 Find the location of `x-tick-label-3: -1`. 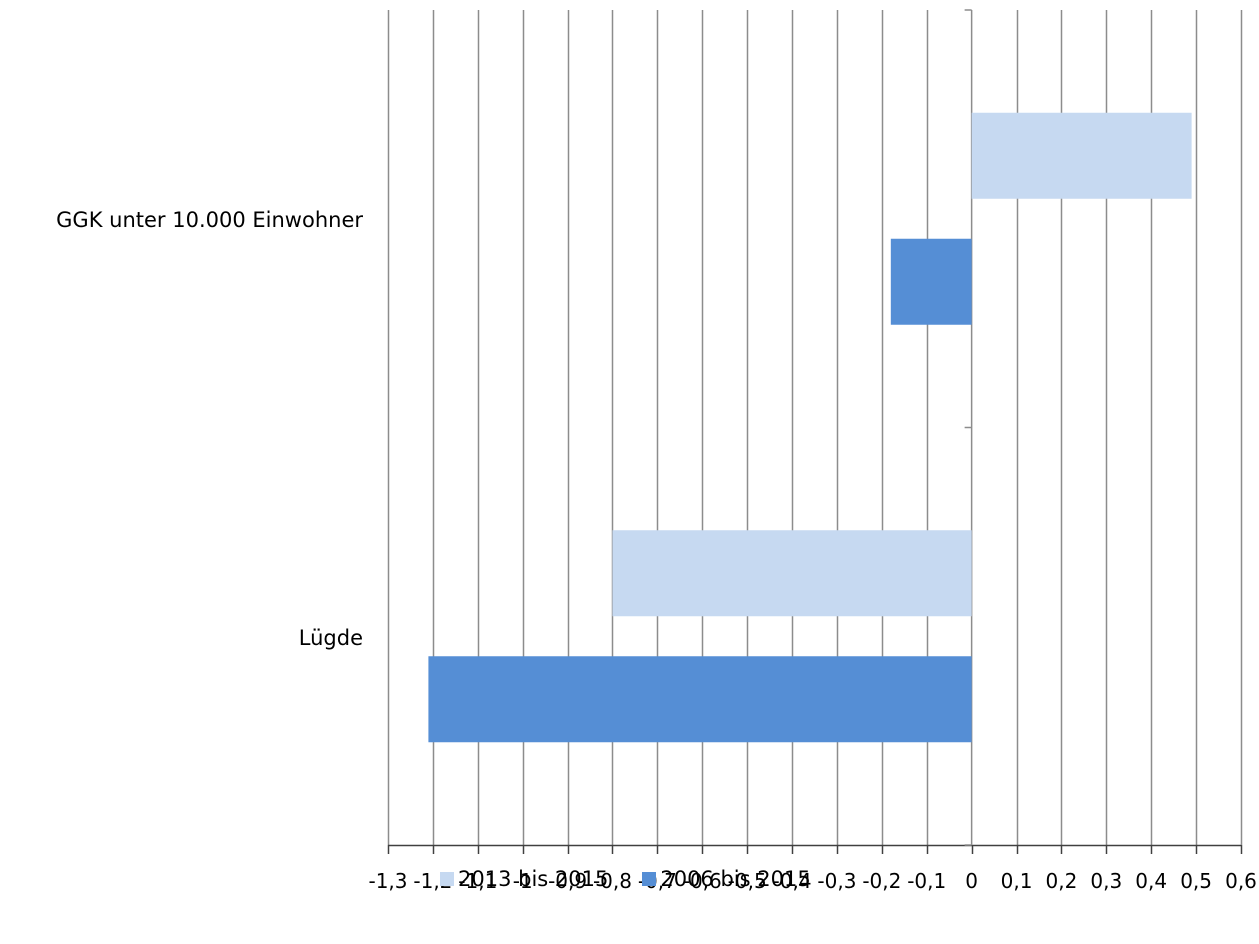

x-tick-label-3: -1 is located at coordinates (523, 881).